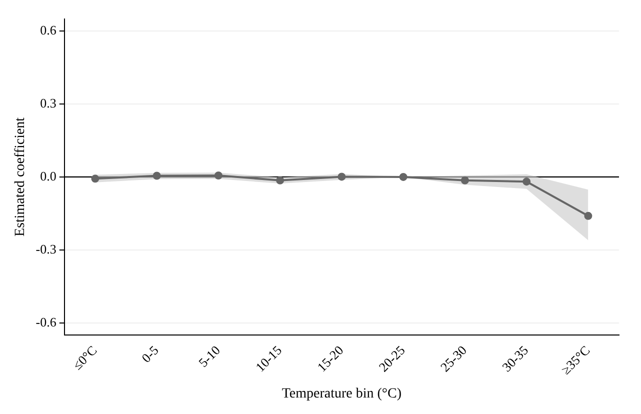 This screenshot has width=641, height=414. What do you see at coordinates (46, 322) in the screenshot?
I see `y-tick-label: -0.6` at bounding box center [46, 322].